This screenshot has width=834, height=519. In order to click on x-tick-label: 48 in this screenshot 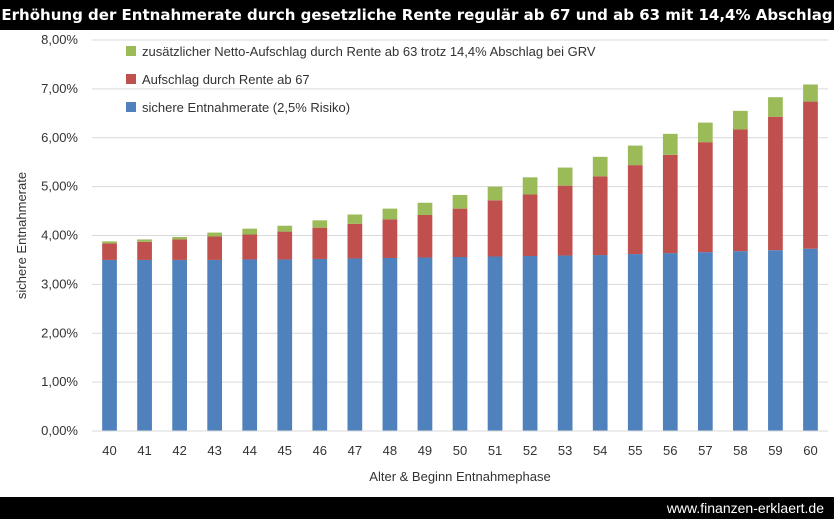, I will do `click(390, 450)`.